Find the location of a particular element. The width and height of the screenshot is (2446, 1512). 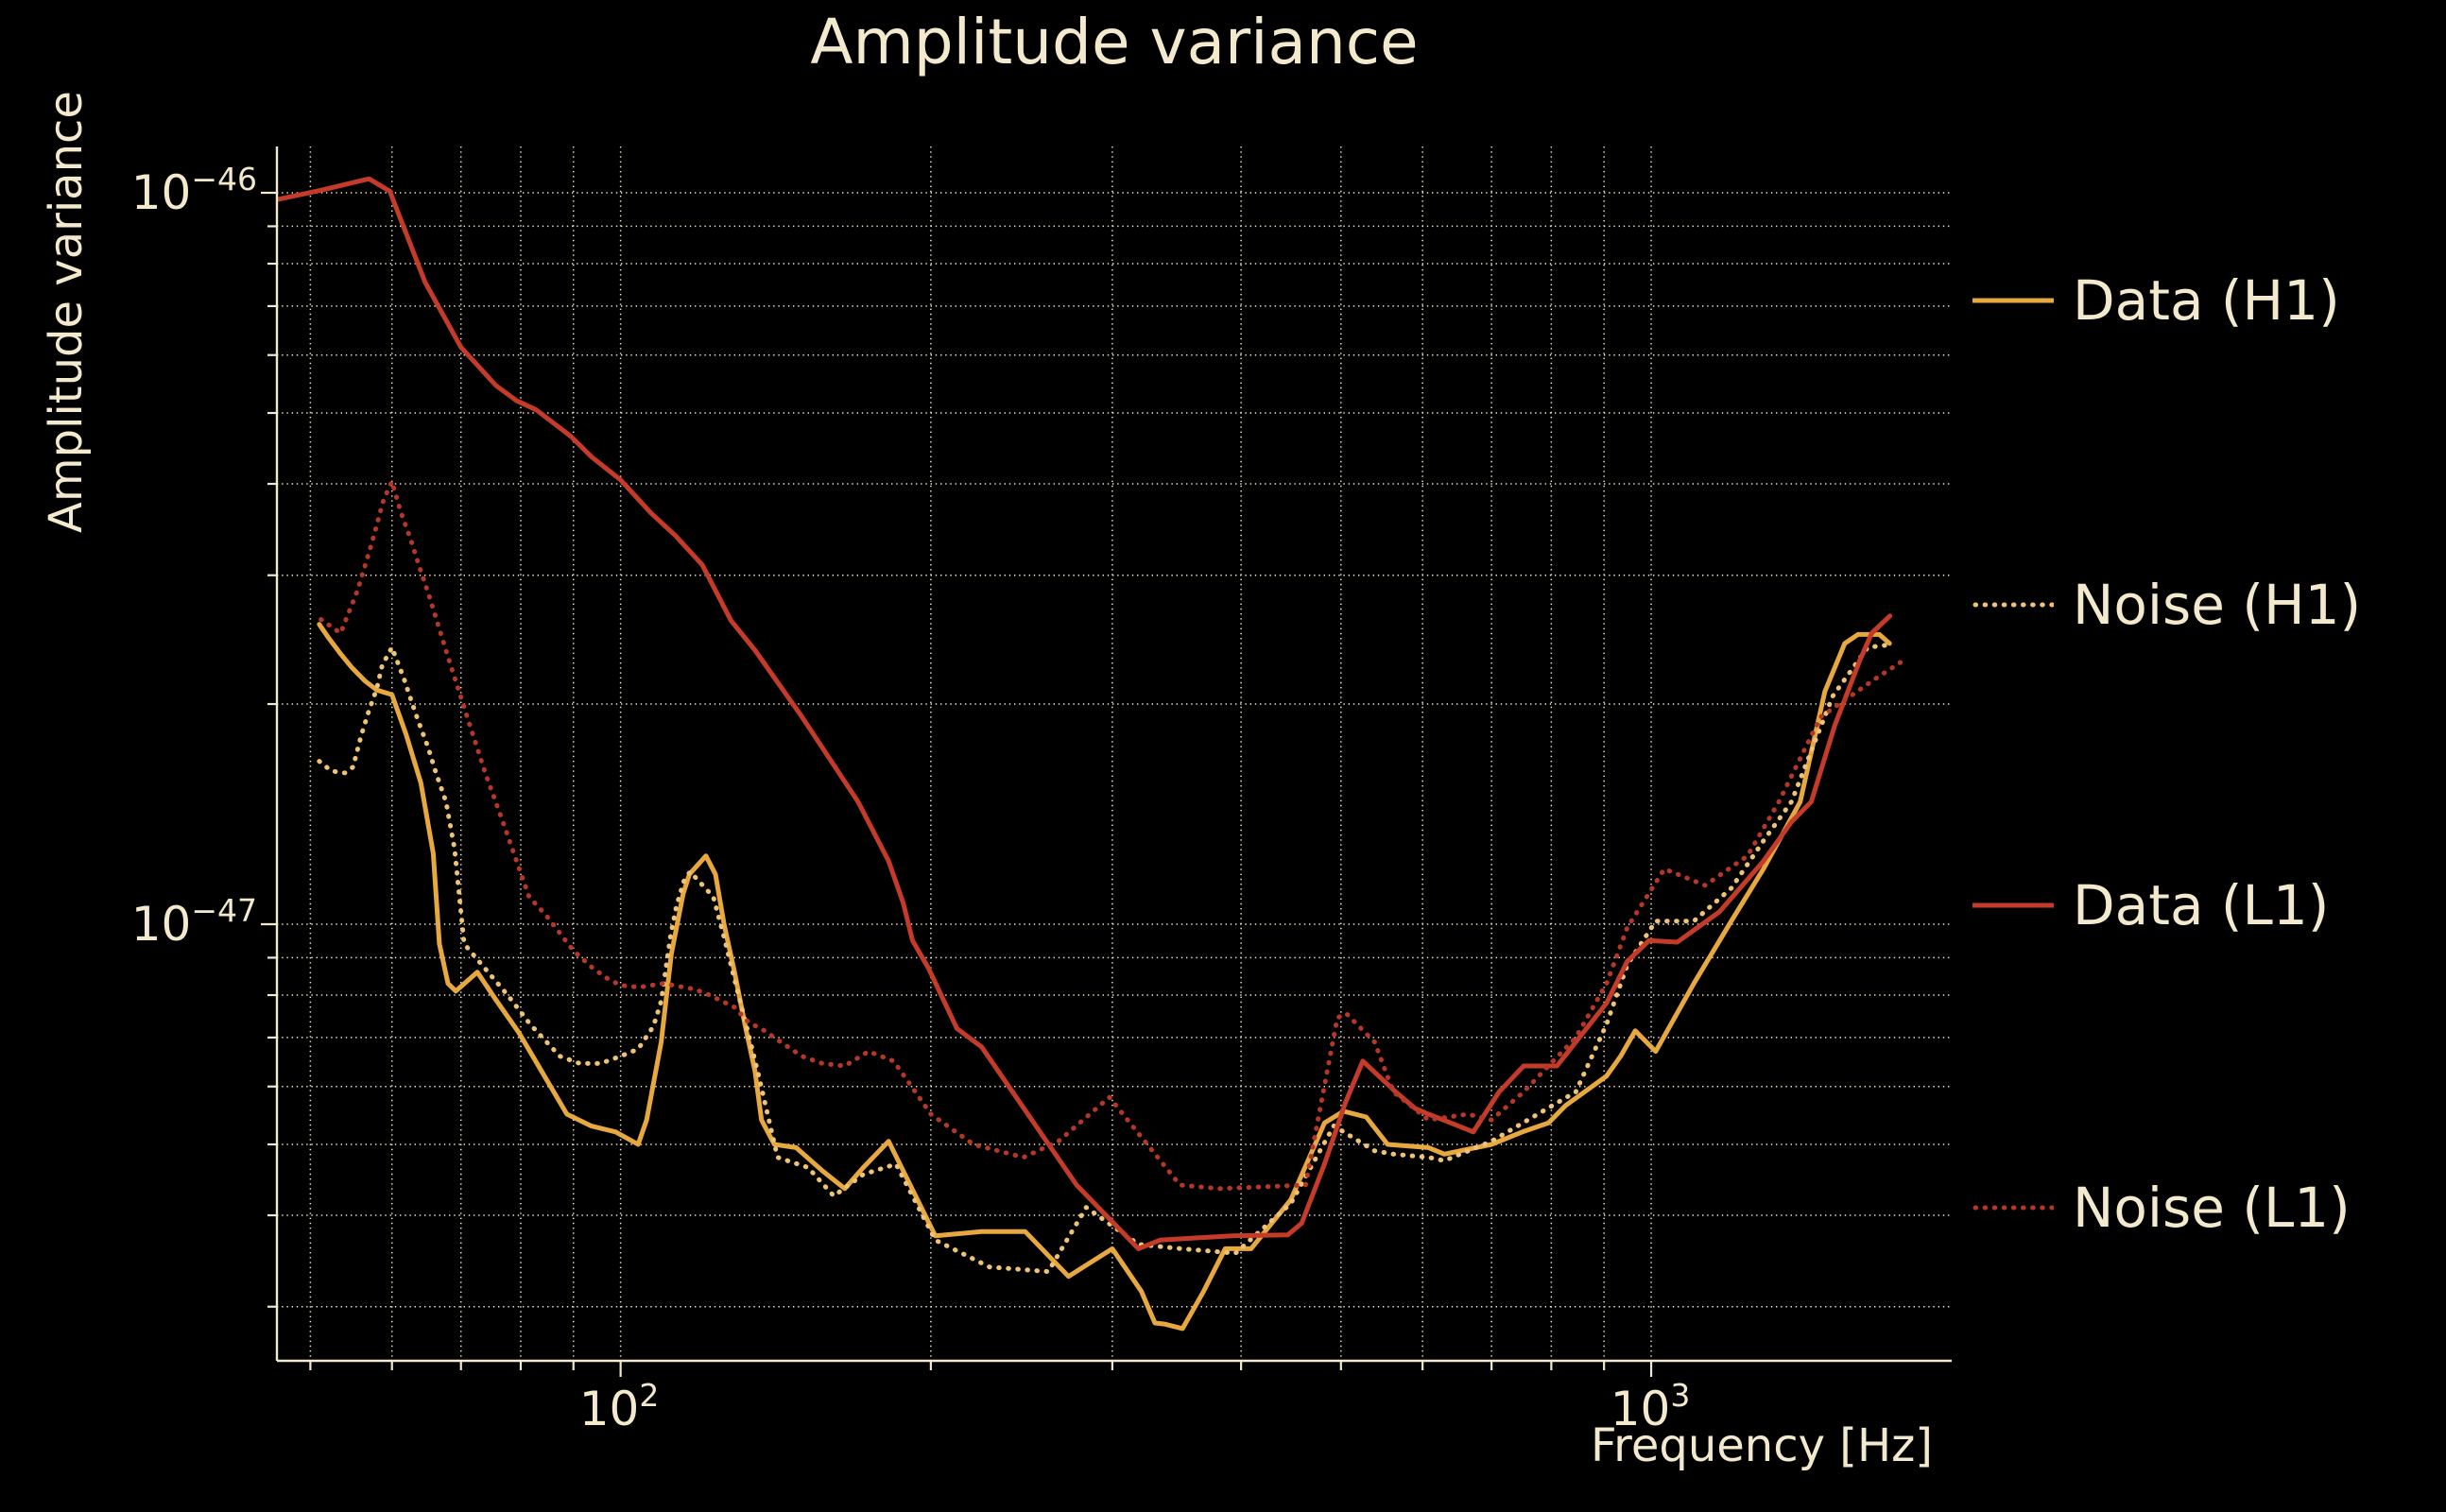

legend-line-noise-l1-icon is located at coordinates (2013, 1208).